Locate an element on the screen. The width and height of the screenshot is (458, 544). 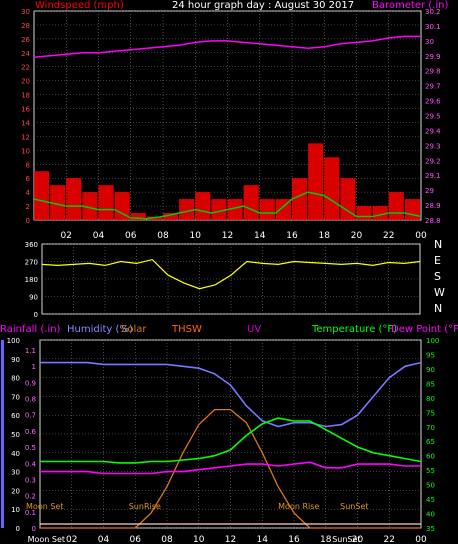
temperature-tick-label: 55 is located at coordinates (430, 471).